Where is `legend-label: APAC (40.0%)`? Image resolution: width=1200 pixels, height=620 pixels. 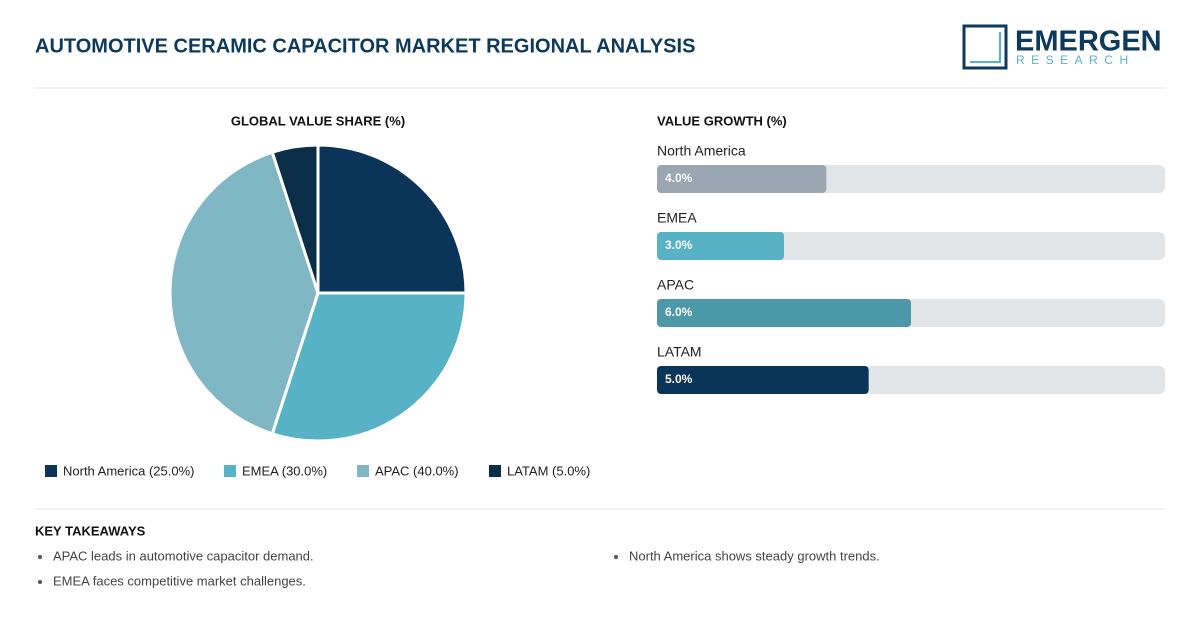
legend-label: APAC (40.0%) is located at coordinates (417, 470).